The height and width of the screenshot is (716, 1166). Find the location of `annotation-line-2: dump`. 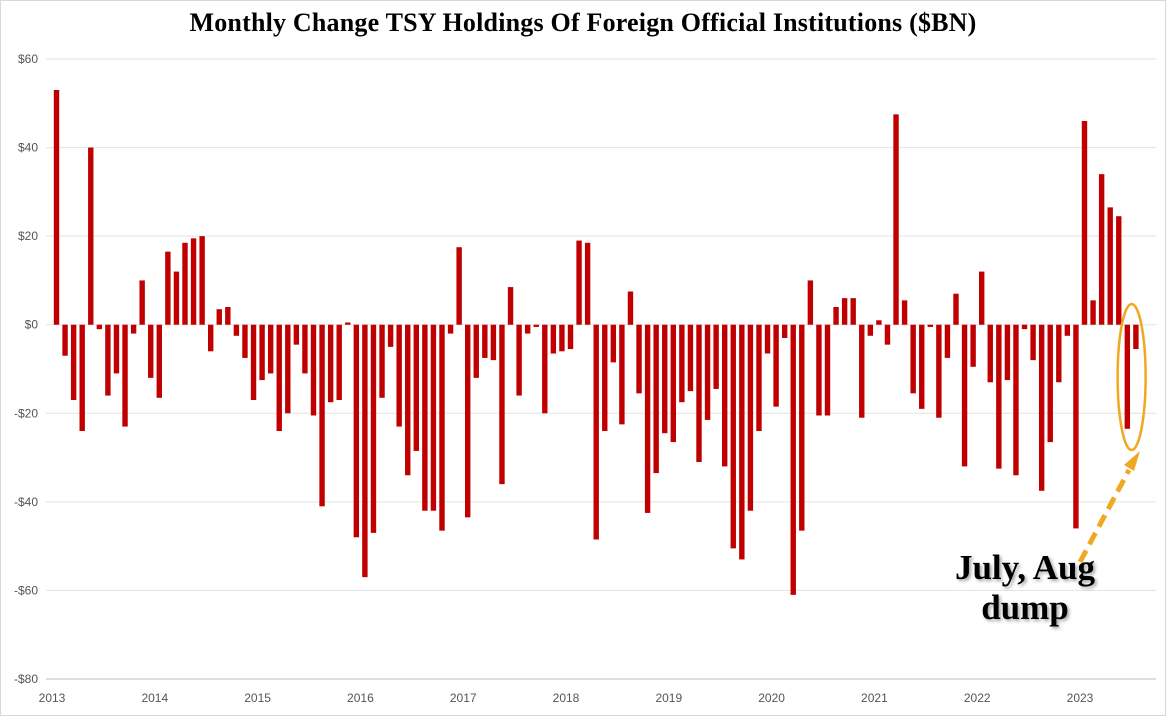

annotation-line-2: dump is located at coordinates (1025, 607).